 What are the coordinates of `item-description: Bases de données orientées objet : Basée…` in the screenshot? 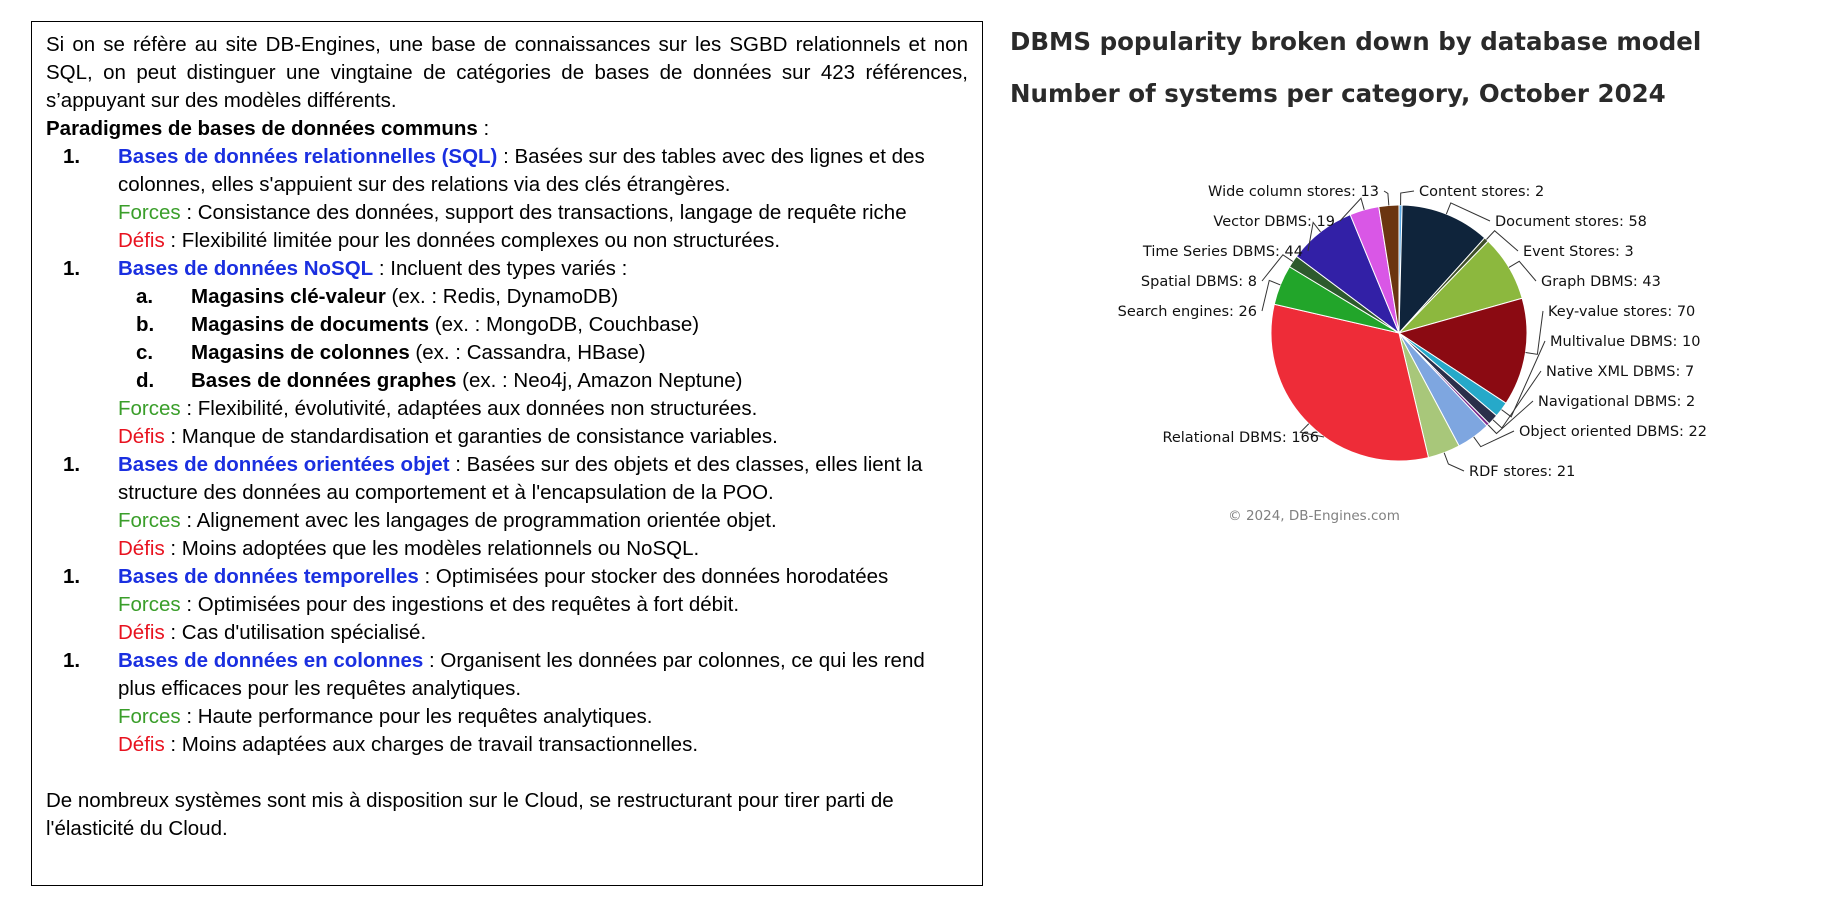 It's located at (543, 479).